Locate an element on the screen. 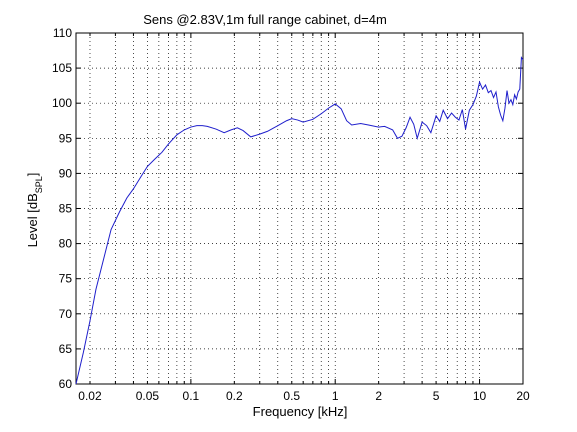 Image resolution: width=577 pixels, height=432 pixels. y-tick-label: 100 is located at coordinates (62, 103).